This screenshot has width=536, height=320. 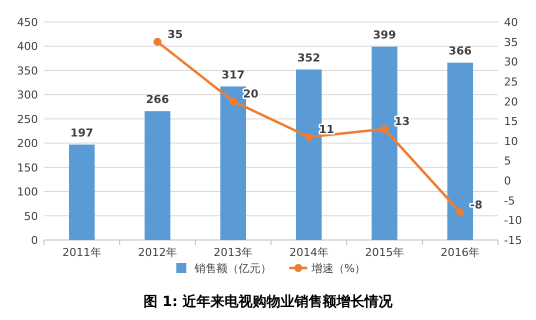 I want to click on y-tick-label: 350, so click(x=27, y=71).